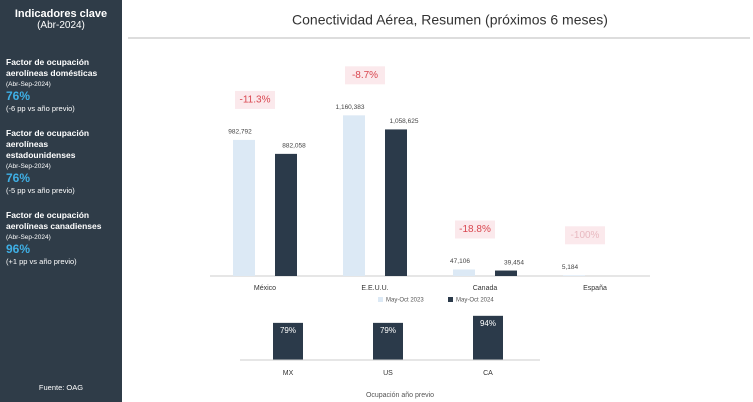  Describe the element at coordinates (404, 121) in the screenshot. I see `value-label: 1,058,625` at that location.